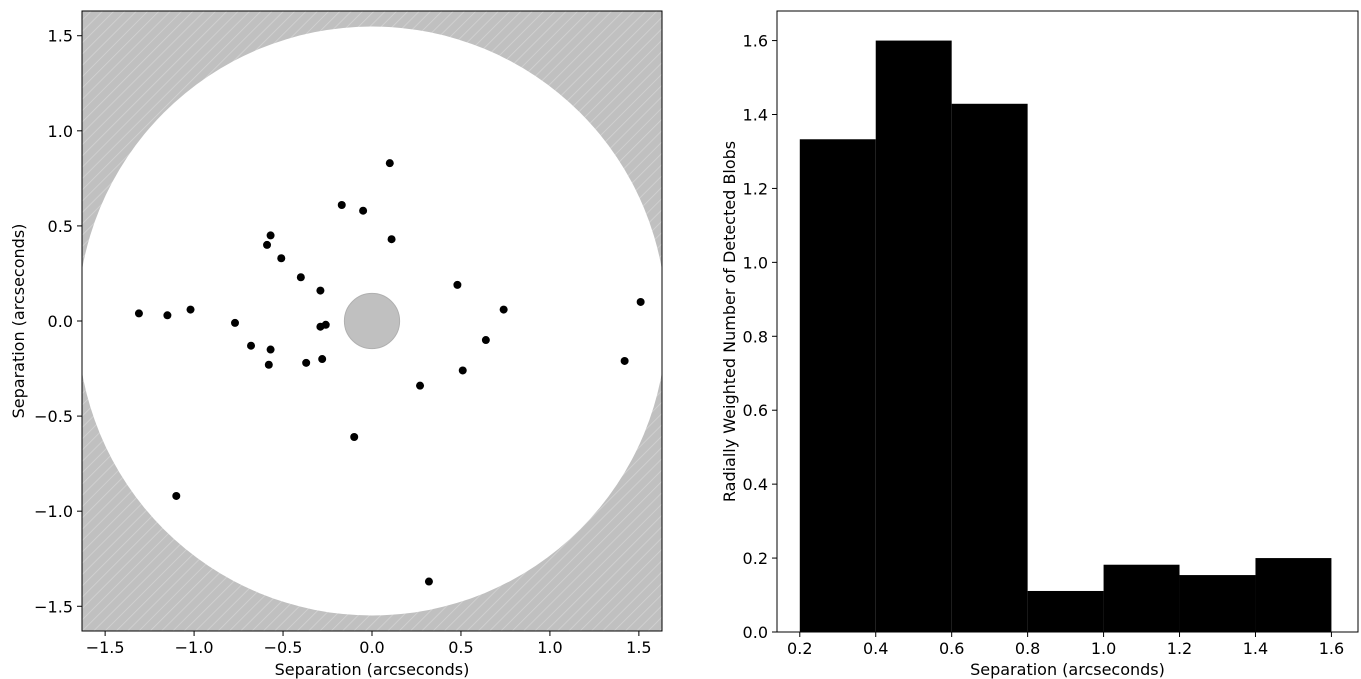 This screenshot has width=1361, height=679. Describe the element at coordinates (60, 226) in the screenshot. I see `scatter-y-tick-label: 0.5` at that location.